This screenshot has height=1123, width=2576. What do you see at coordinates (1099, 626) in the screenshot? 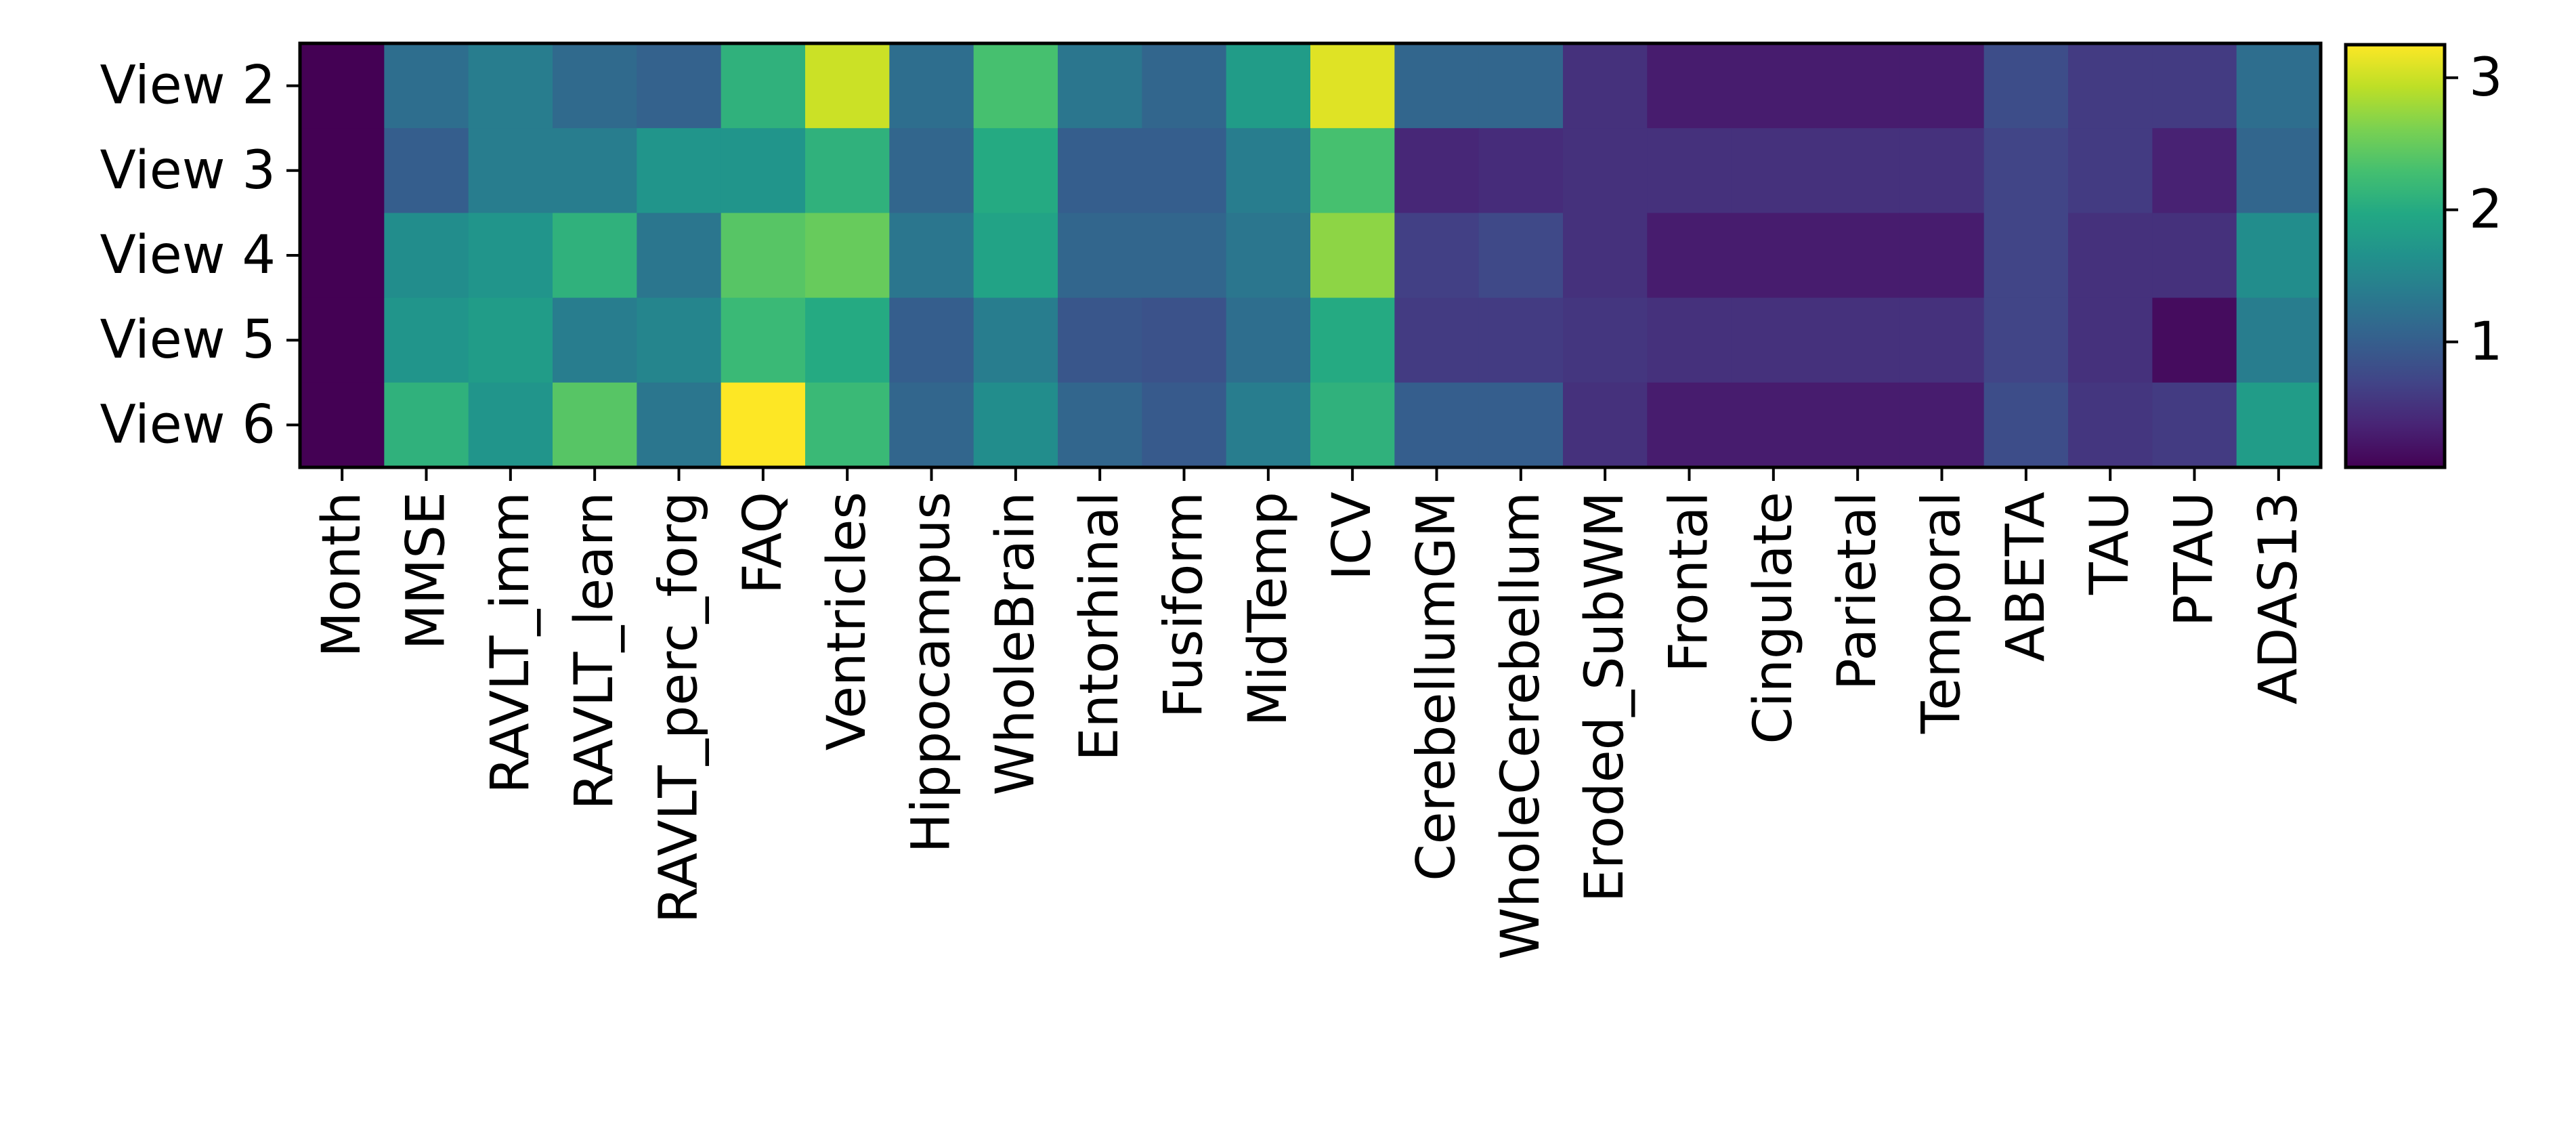
I see `column-label: Entorhinal` at bounding box center [1099, 626].